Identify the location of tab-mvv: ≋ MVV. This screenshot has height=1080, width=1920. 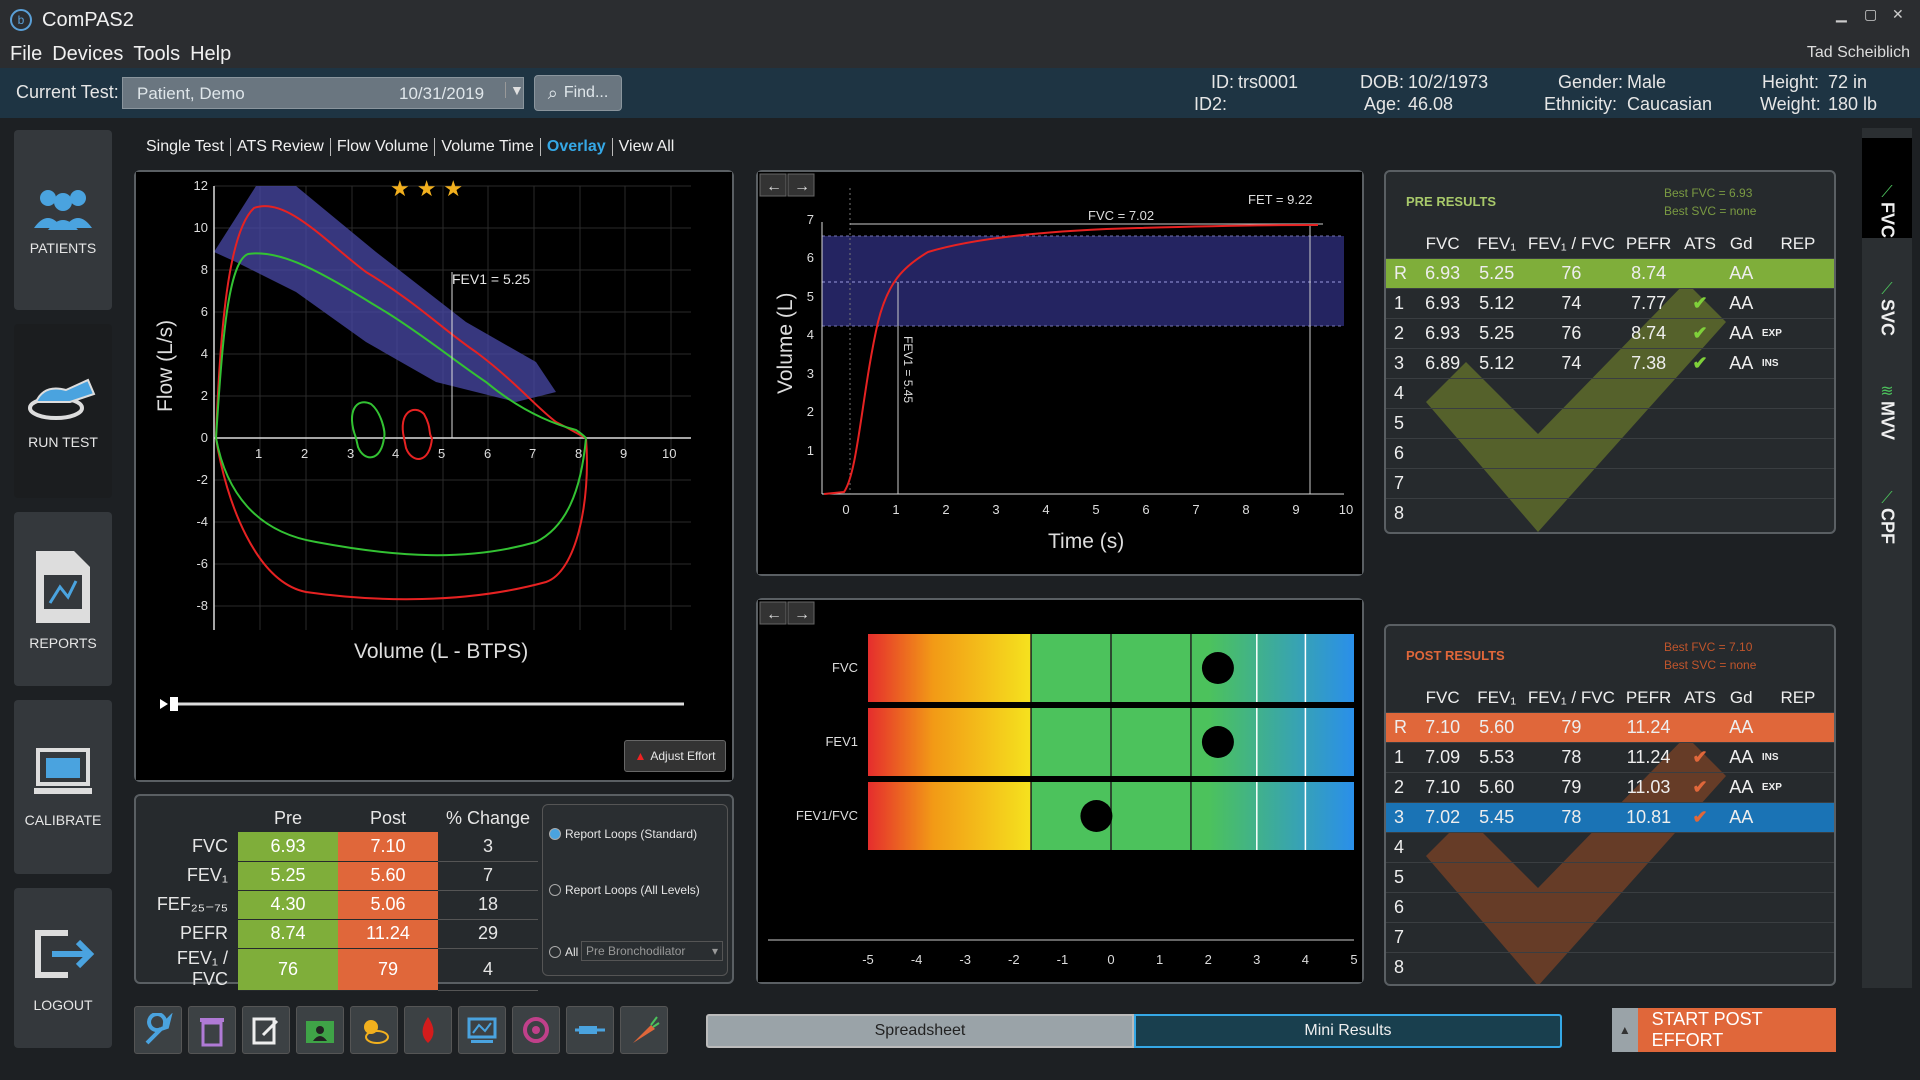
(1887, 395).